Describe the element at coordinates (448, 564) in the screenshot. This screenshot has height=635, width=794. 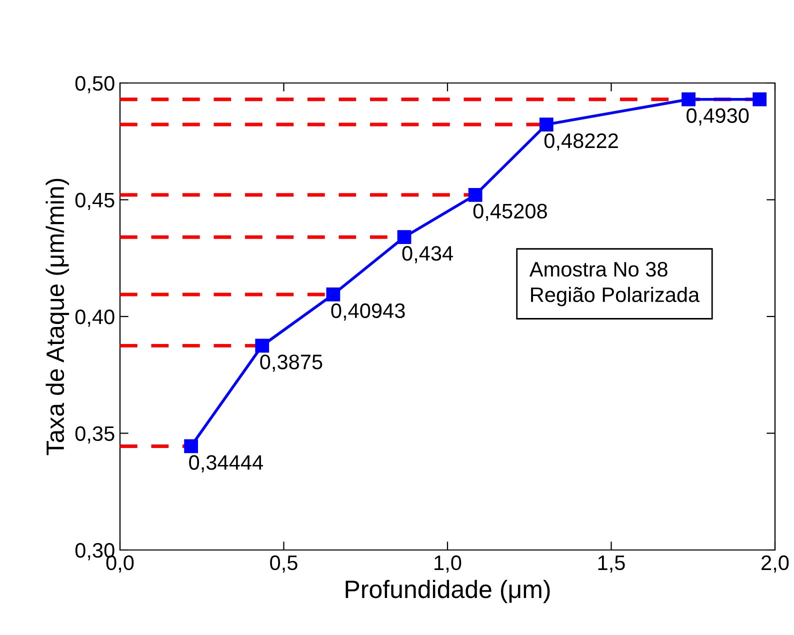
I see `x-tick-label: 1,0` at that location.